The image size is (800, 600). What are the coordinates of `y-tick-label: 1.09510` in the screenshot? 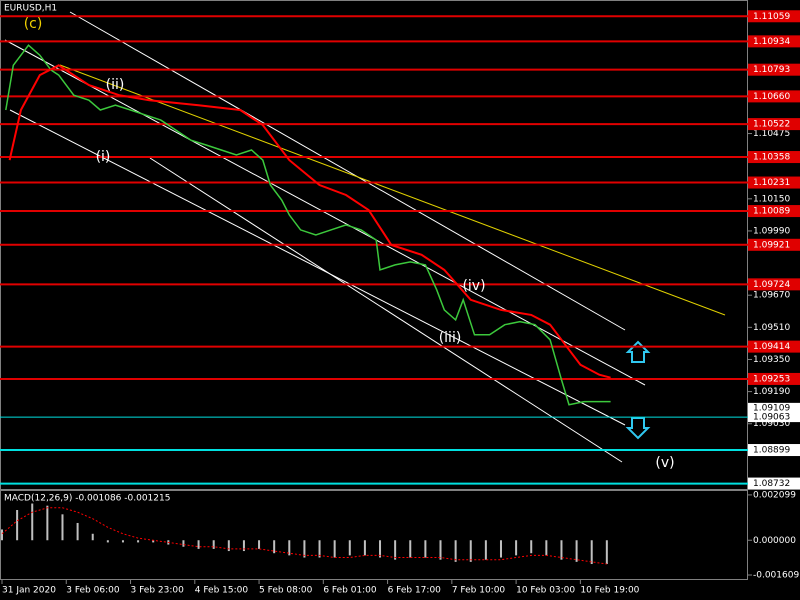 It's located at (771, 328).